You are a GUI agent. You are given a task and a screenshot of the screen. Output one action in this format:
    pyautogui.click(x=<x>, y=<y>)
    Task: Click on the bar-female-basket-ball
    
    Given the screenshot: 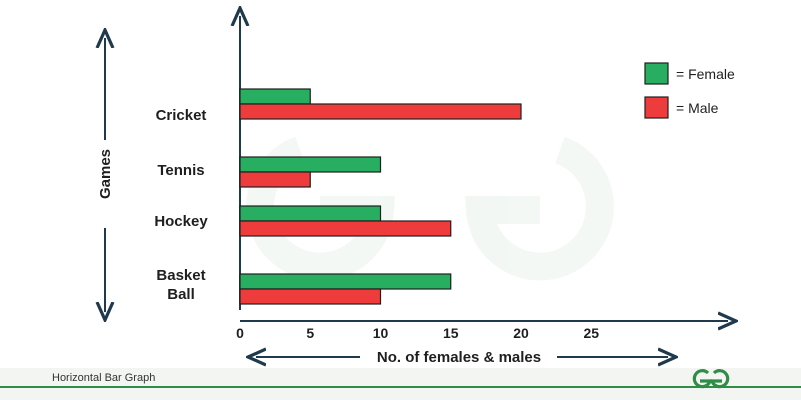 What is the action you would take?
    pyautogui.click(x=345, y=281)
    